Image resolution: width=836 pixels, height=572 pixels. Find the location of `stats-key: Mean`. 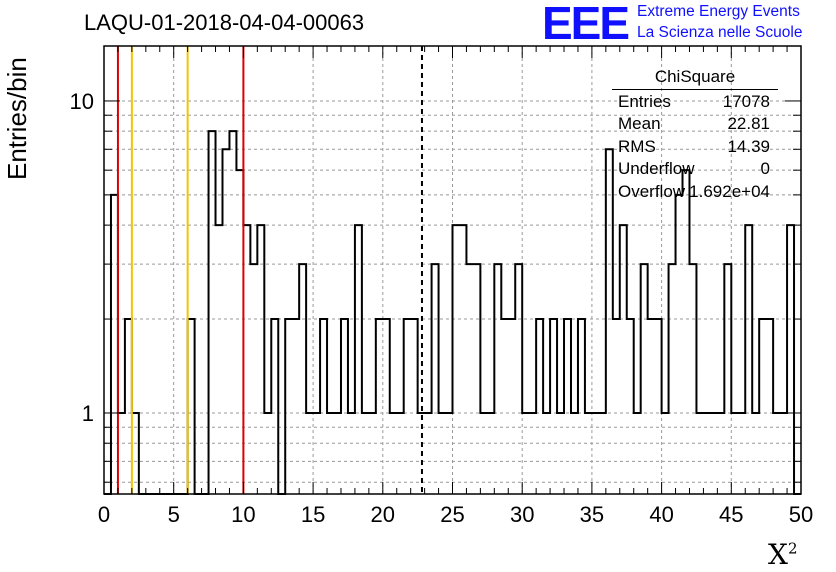

stats-key: Mean is located at coordinates (639, 124).